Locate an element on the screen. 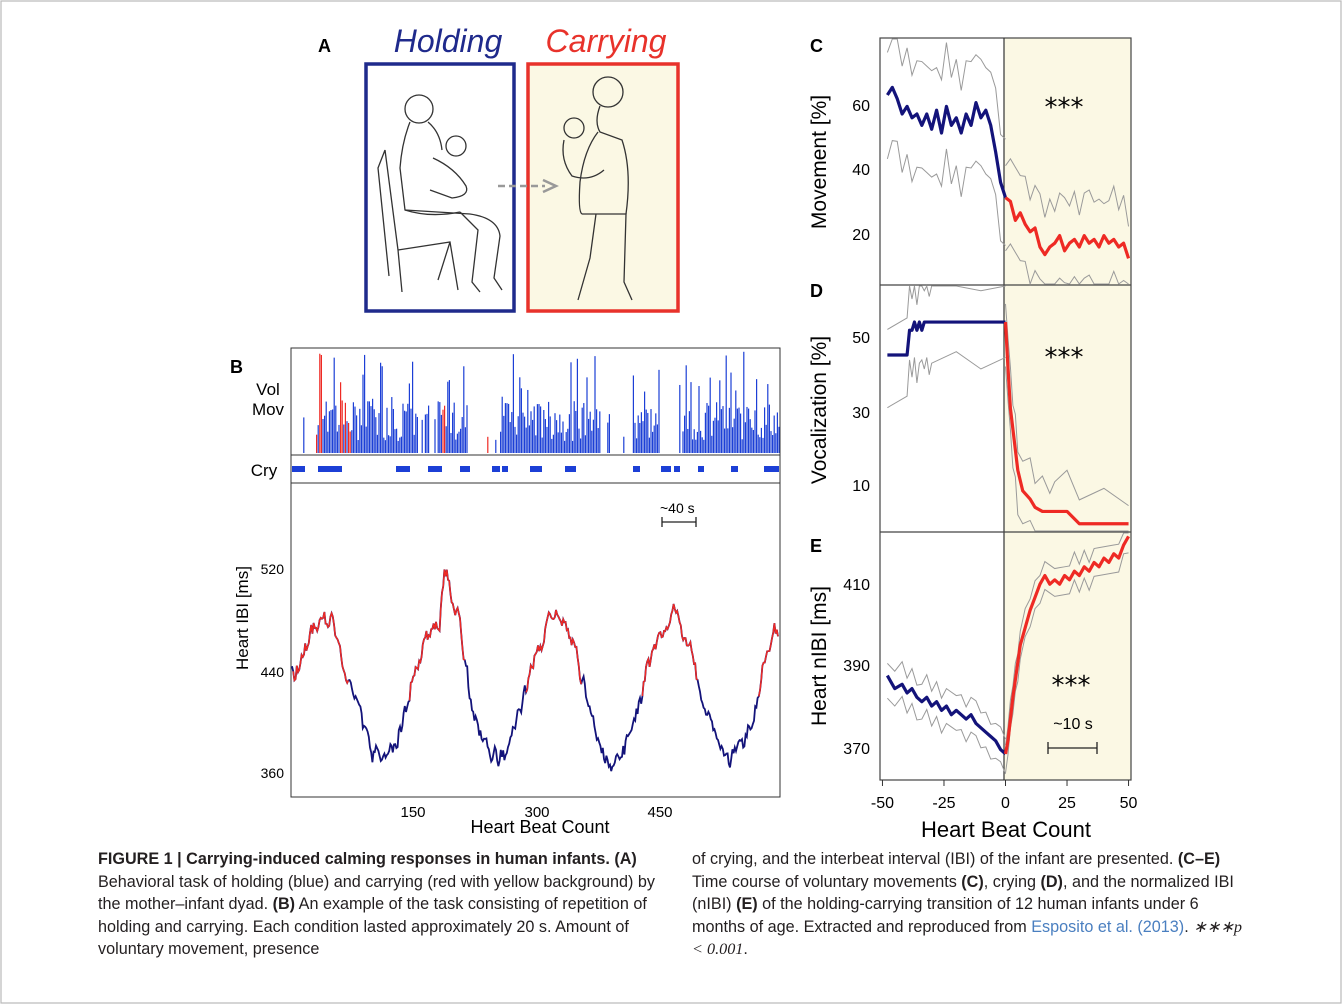  sd-line is located at coordinates (946, 89).